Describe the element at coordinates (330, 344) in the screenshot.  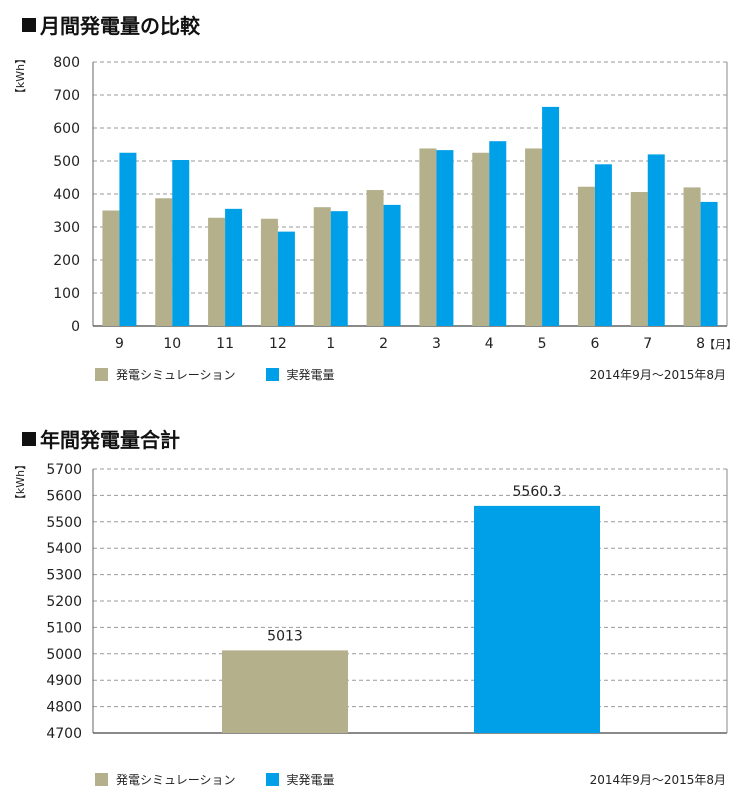
I see `x-tick-label: 1` at that location.